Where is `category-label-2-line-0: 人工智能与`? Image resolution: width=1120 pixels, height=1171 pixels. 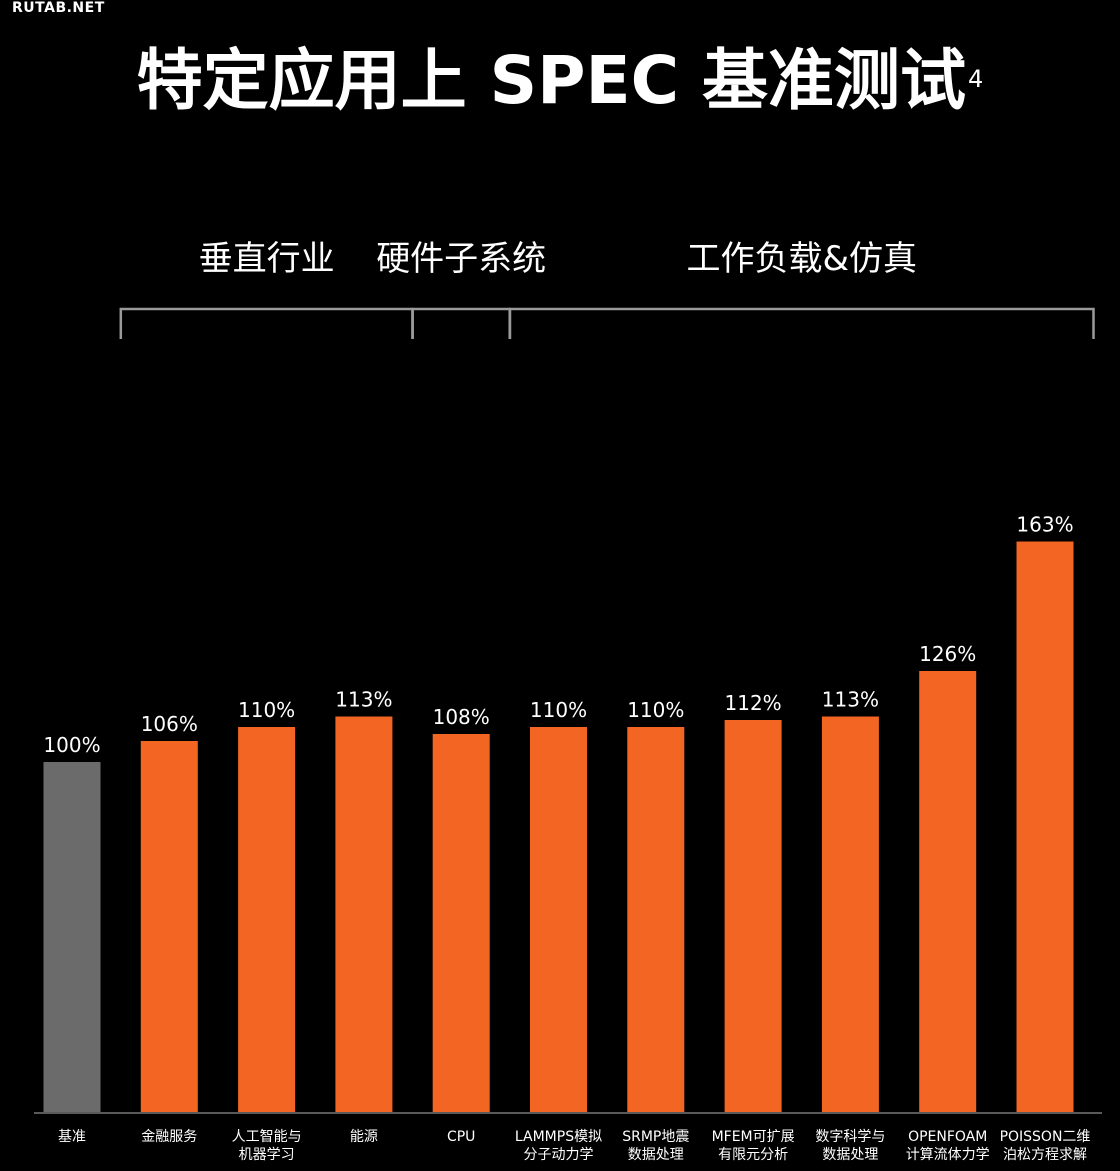
category-label-2-line-0: 人工智能与 is located at coordinates (267, 1137).